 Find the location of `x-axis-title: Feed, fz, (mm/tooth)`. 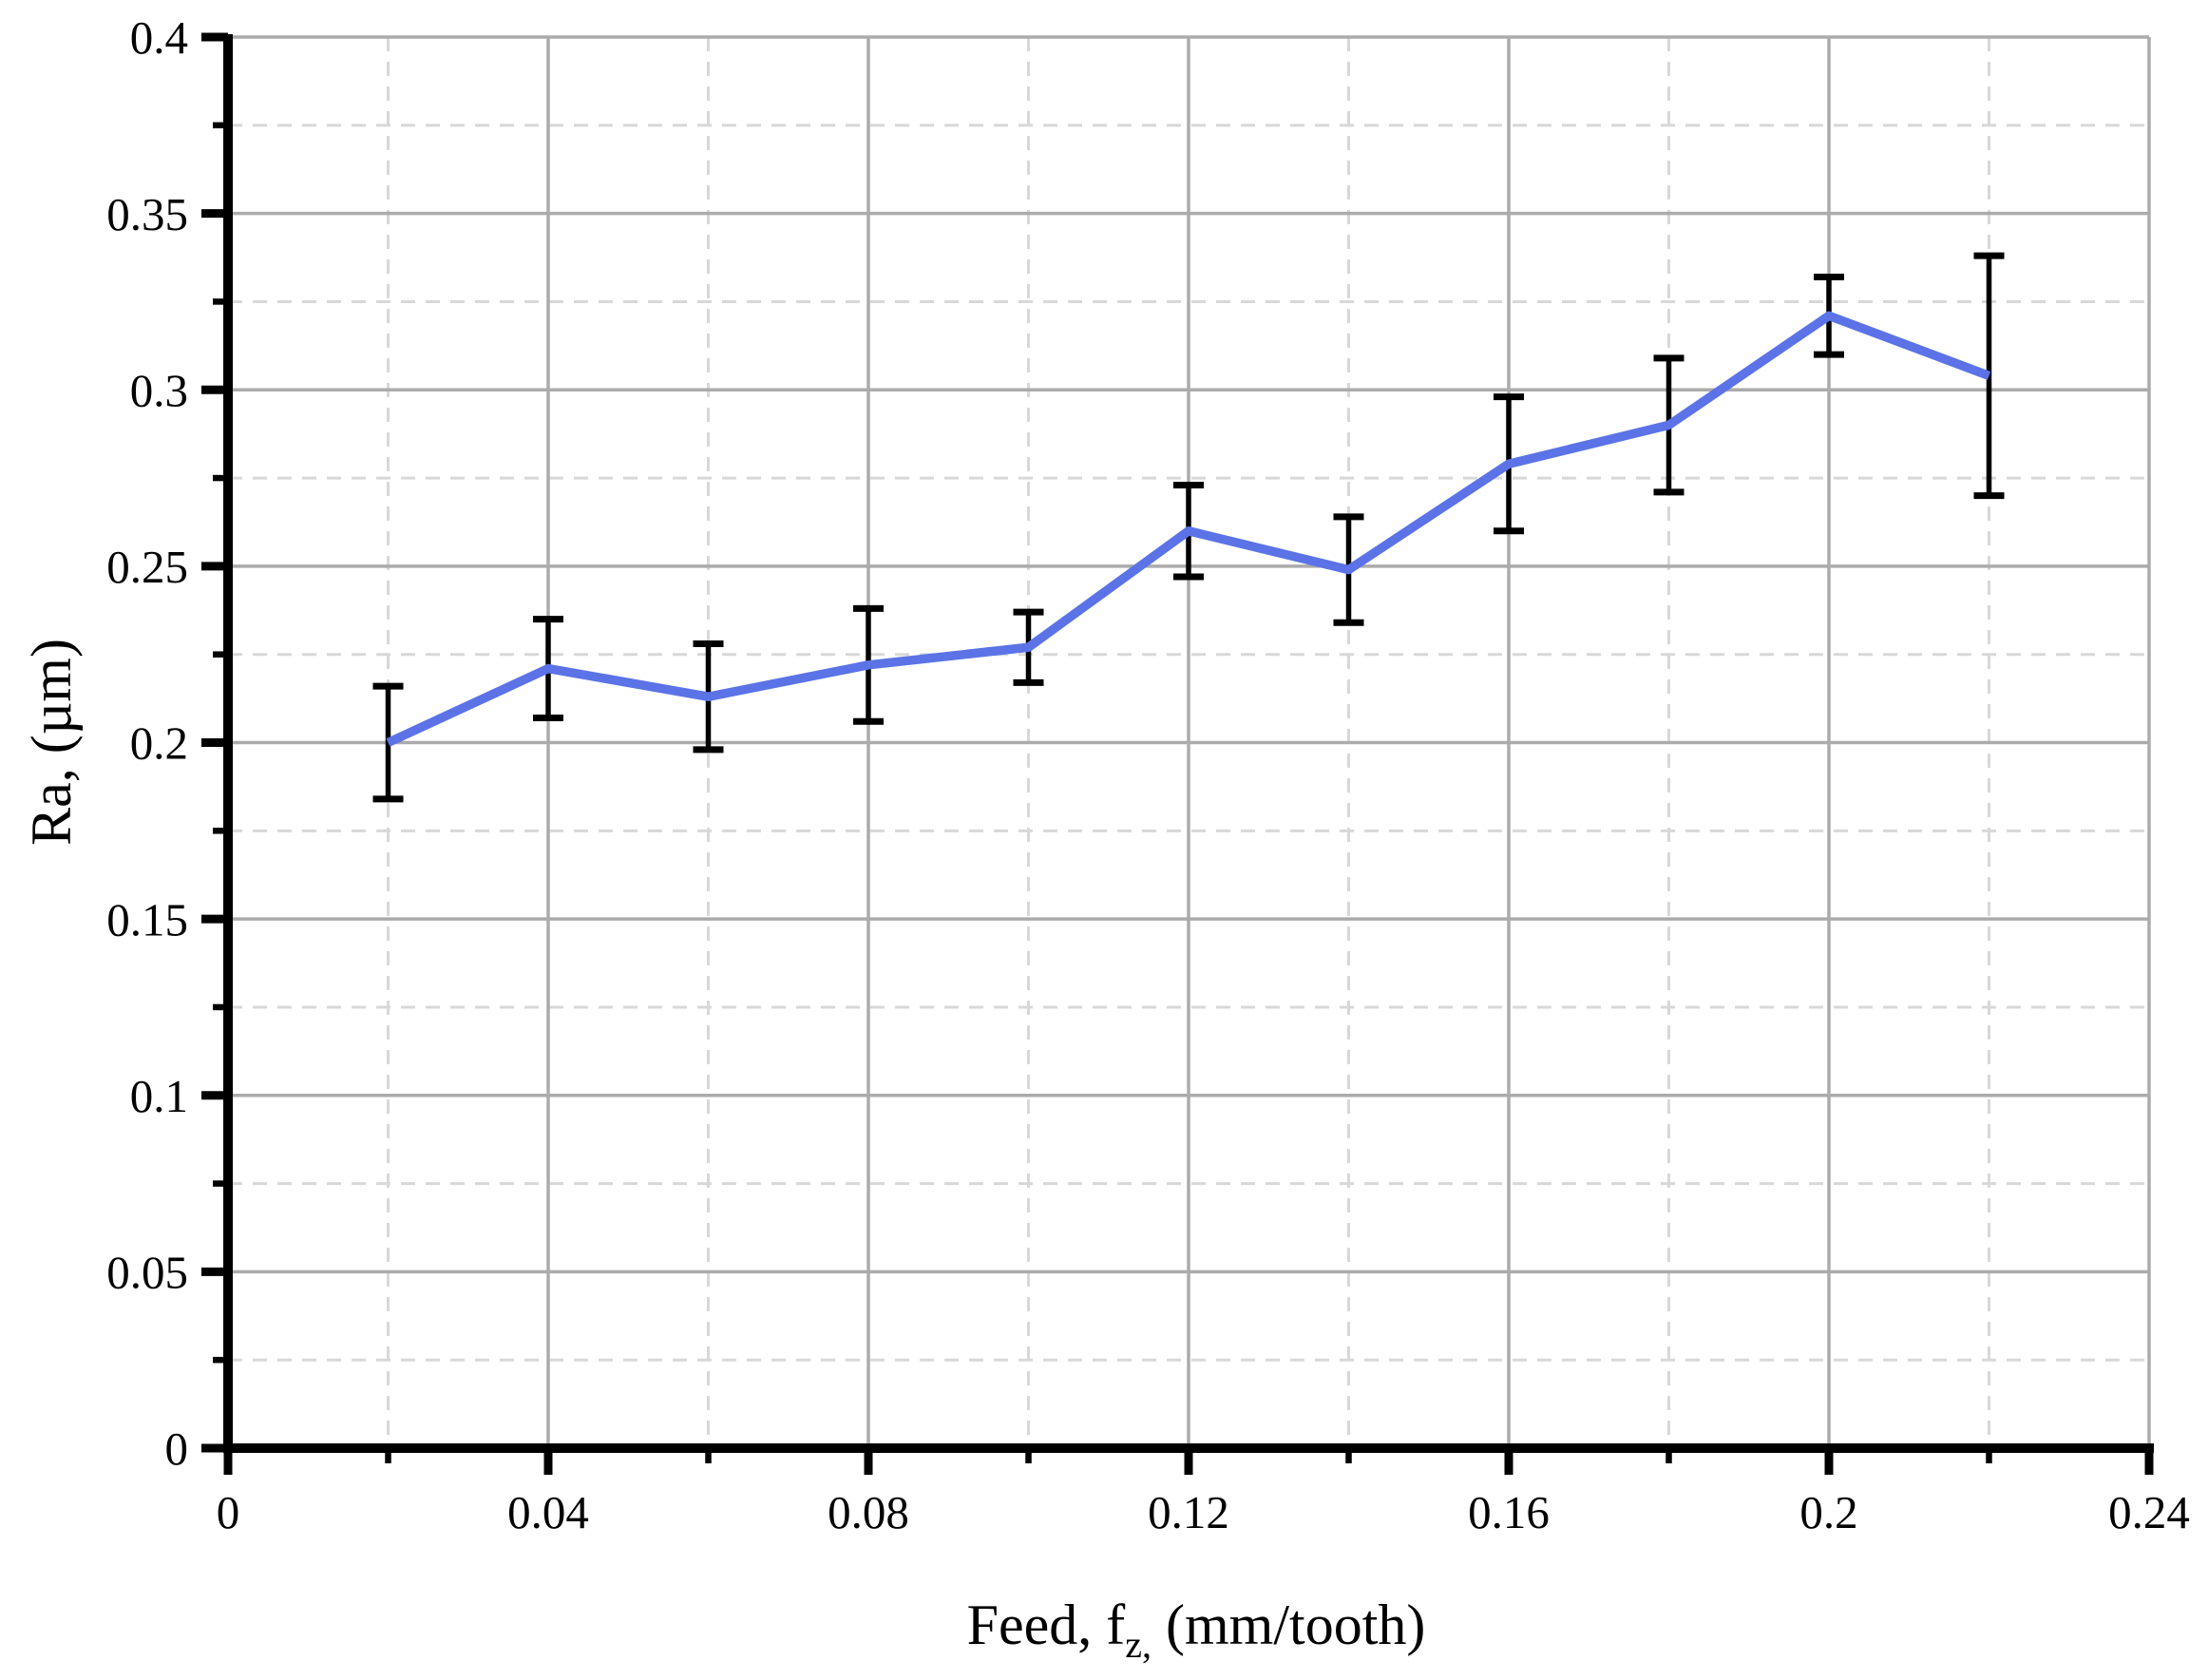

x-axis-title: Feed, fz, (mm/tooth) is located at coordinates (1196, 1630).